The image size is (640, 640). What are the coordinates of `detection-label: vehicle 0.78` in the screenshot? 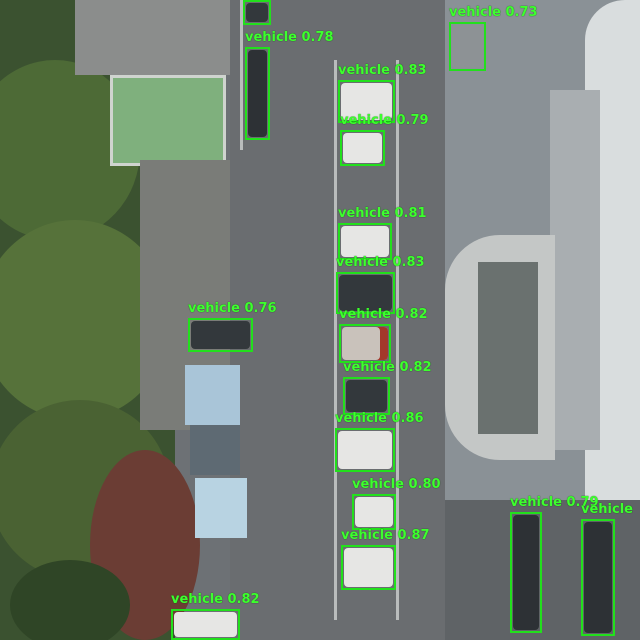 It's located at (289, 38).